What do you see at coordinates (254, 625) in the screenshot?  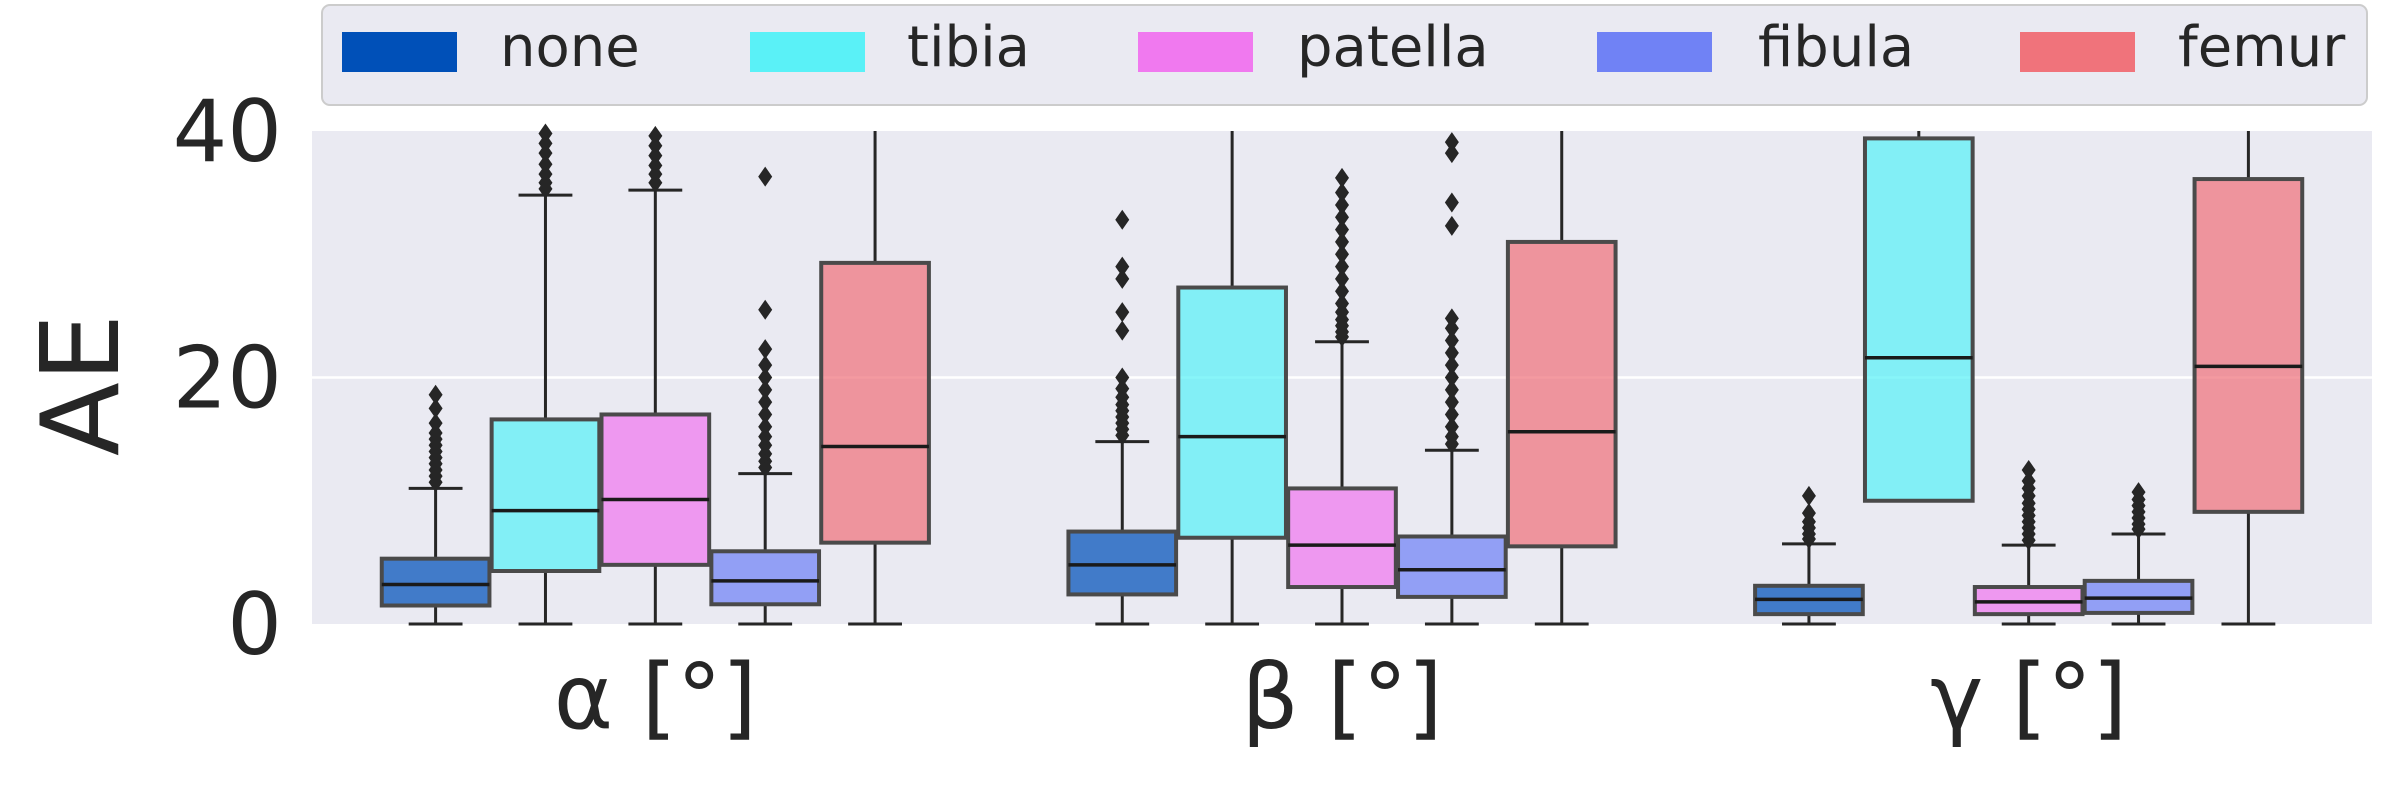 I see `y-tick-label: 0` at bounding box center [254, 625].